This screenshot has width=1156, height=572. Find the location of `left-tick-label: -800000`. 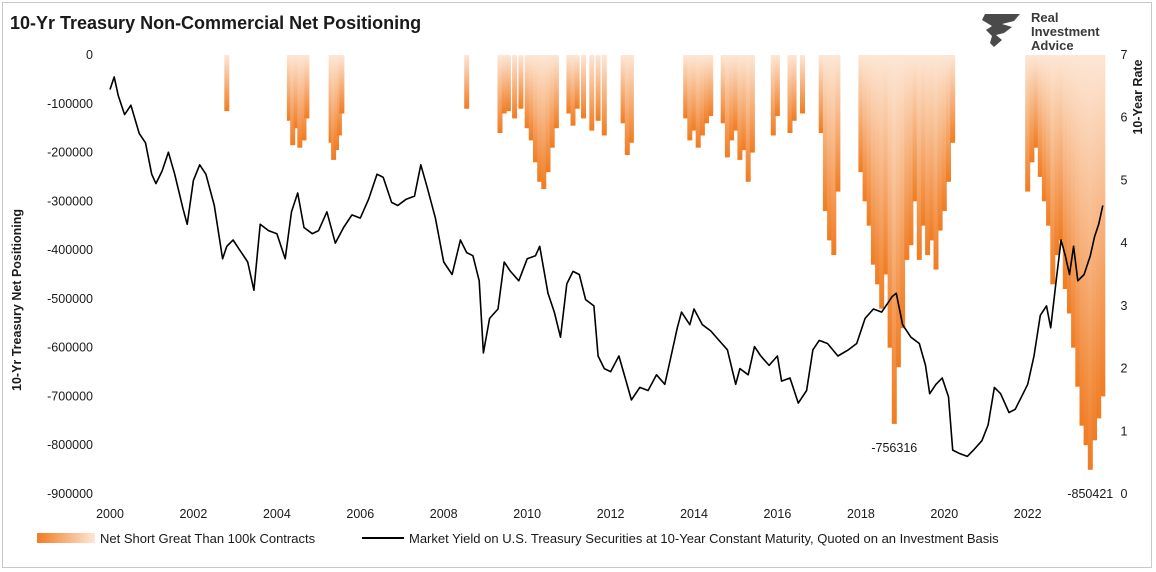

left-tick-label: -800000 is located at coordinates (70, 445).